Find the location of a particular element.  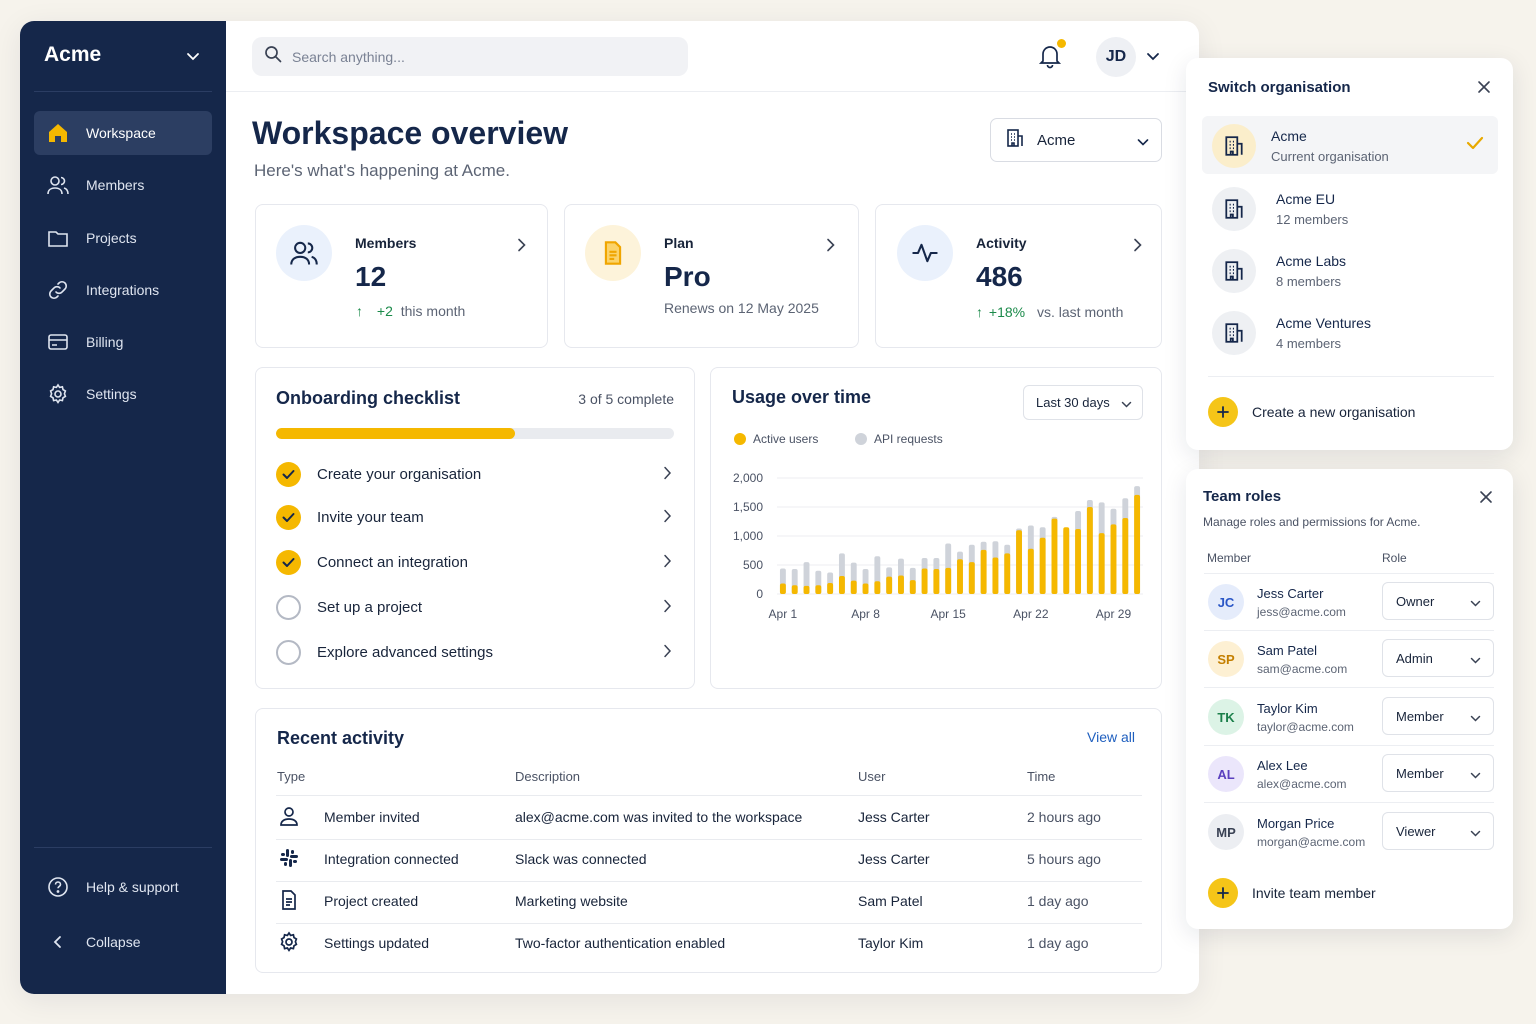

plus-icon is located at coordinates (1223, 893).